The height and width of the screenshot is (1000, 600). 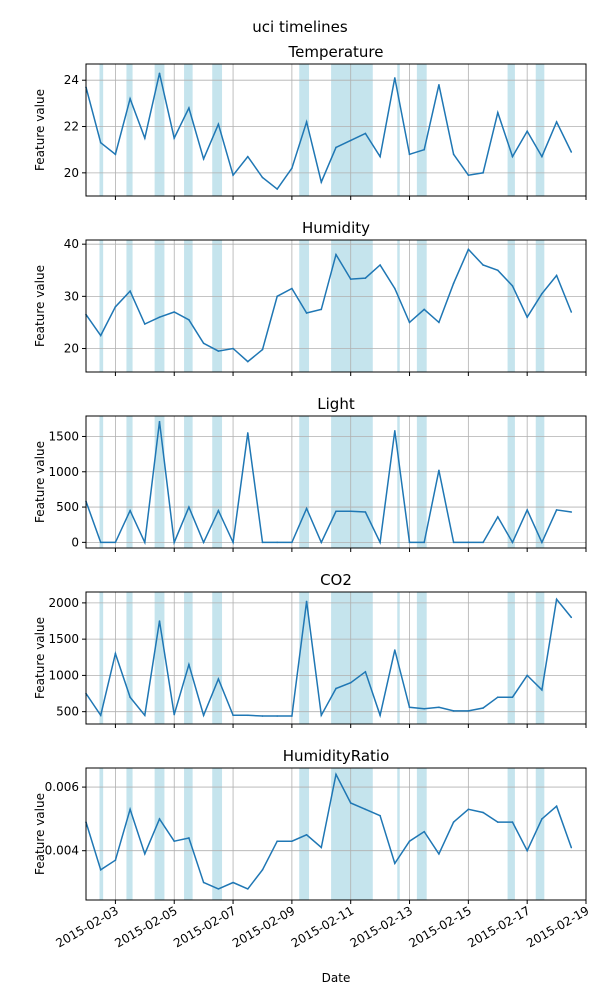 I want to click on y-tick-label: 0, so click(x=75, y=542).